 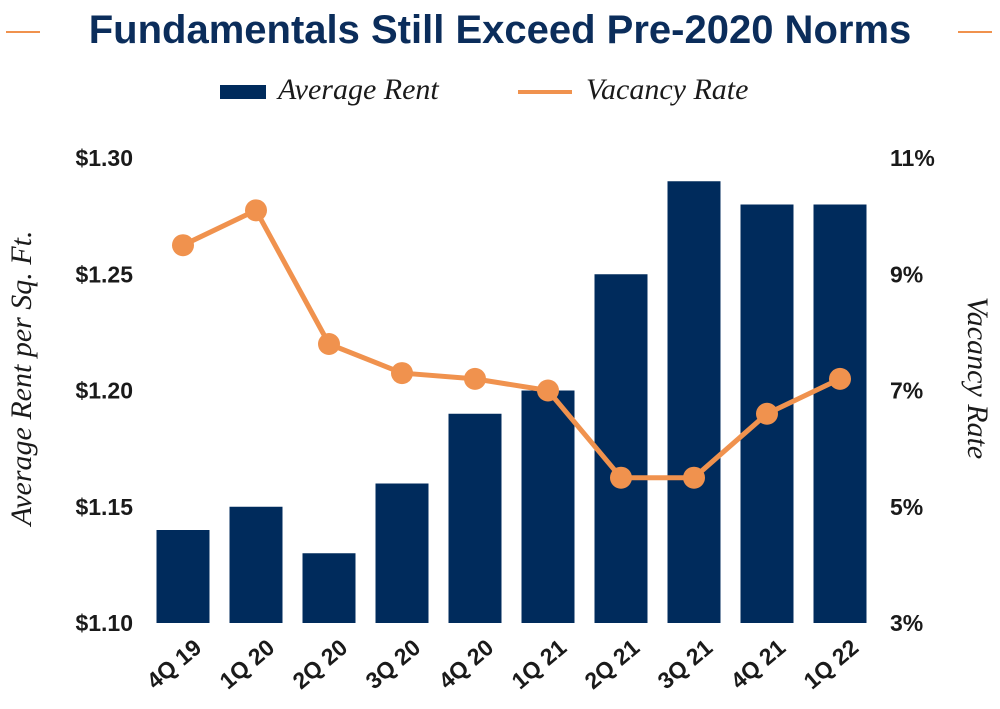 I want to click on right-tick-label: 11%, so click(x=912, y=158).